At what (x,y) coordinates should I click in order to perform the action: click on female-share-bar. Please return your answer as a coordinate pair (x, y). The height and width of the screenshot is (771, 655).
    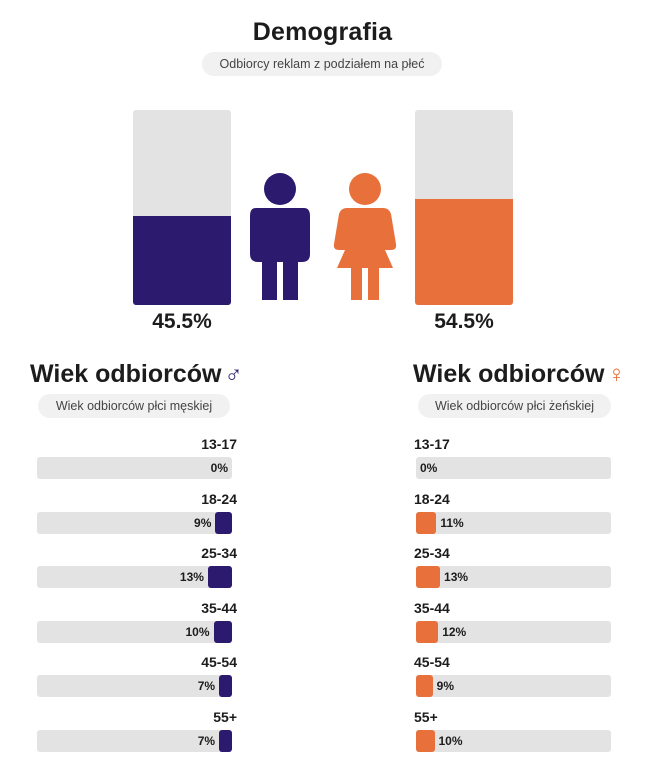
    Looking at the image, I should click on (464, 207).